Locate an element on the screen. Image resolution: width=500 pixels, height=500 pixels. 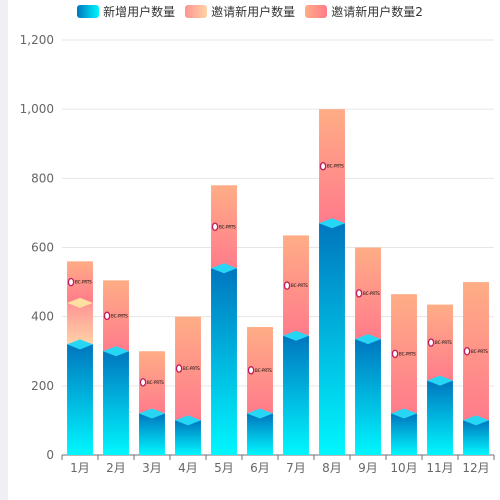
x-tick-label: 12月 is located at coordinates (475, 468).